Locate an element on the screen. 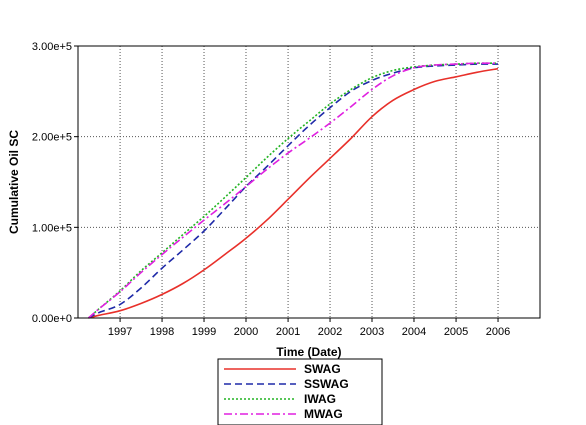  legend-label-iwag: IWAG is located at coordinates (320, 399).